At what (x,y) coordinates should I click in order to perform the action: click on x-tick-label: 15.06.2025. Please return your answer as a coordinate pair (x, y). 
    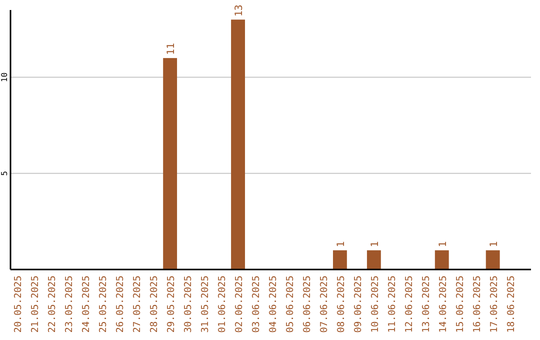
    Looking at the image, I should click on (460, 304).